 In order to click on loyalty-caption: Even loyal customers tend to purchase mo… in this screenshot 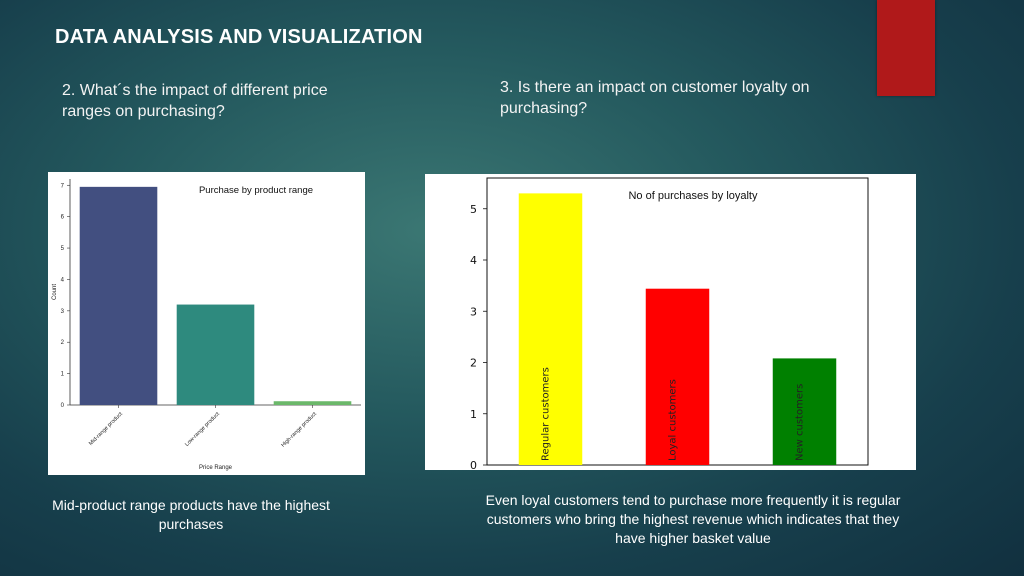, I will do `click(693, 519)`.